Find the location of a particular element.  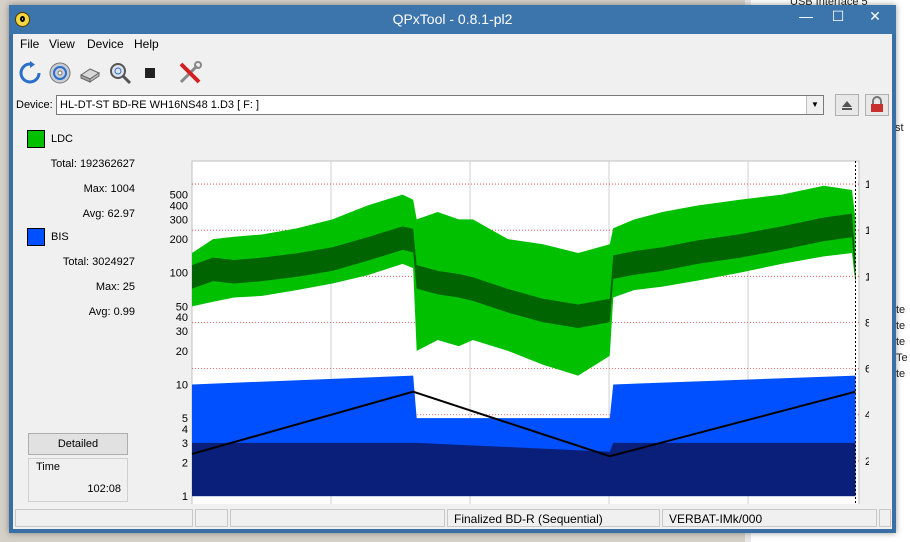

y-left-tick-label: 50 is located at coordinates (182, 307).